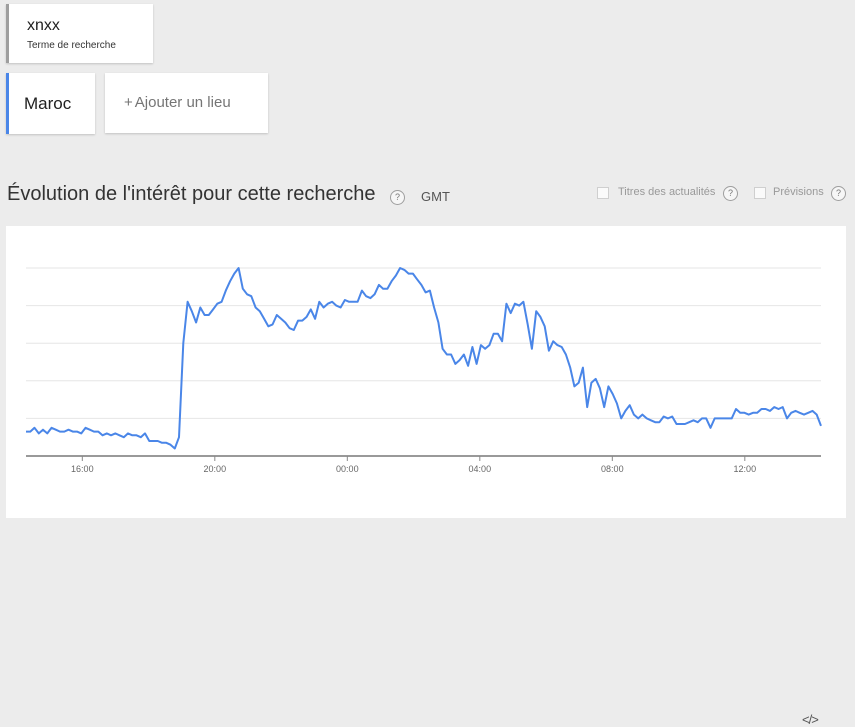  I want to click on x-tick-label: 20:00, so click(215, 469).